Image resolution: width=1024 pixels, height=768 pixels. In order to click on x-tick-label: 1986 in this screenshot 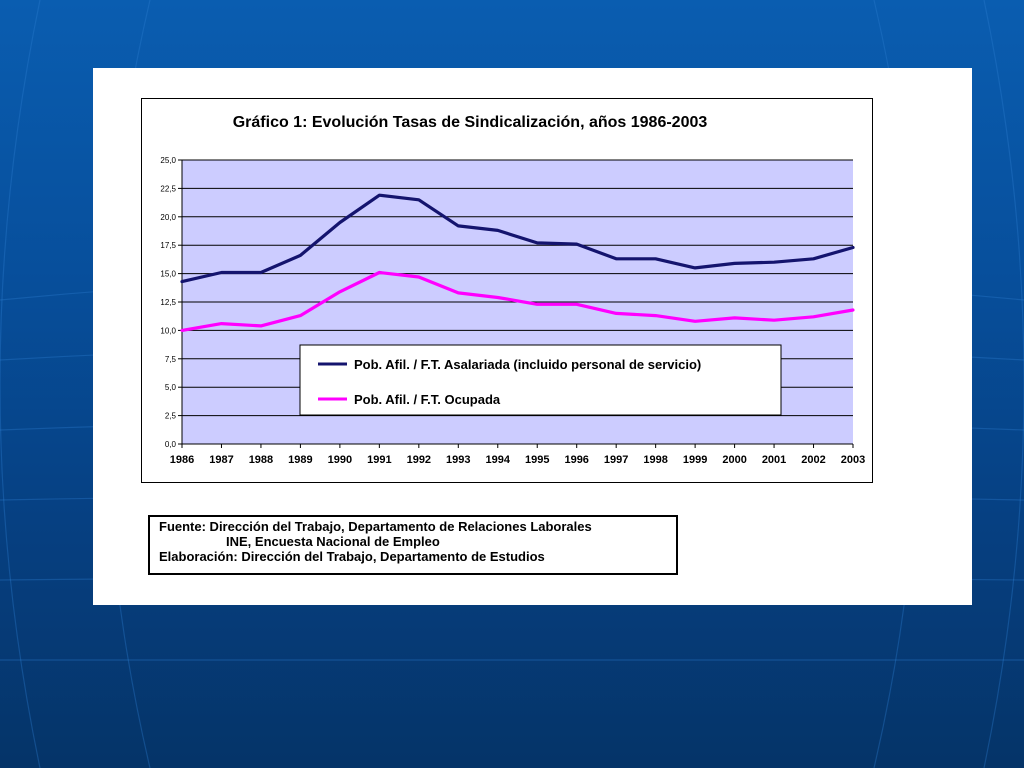, I will do `click(182, 460)`.